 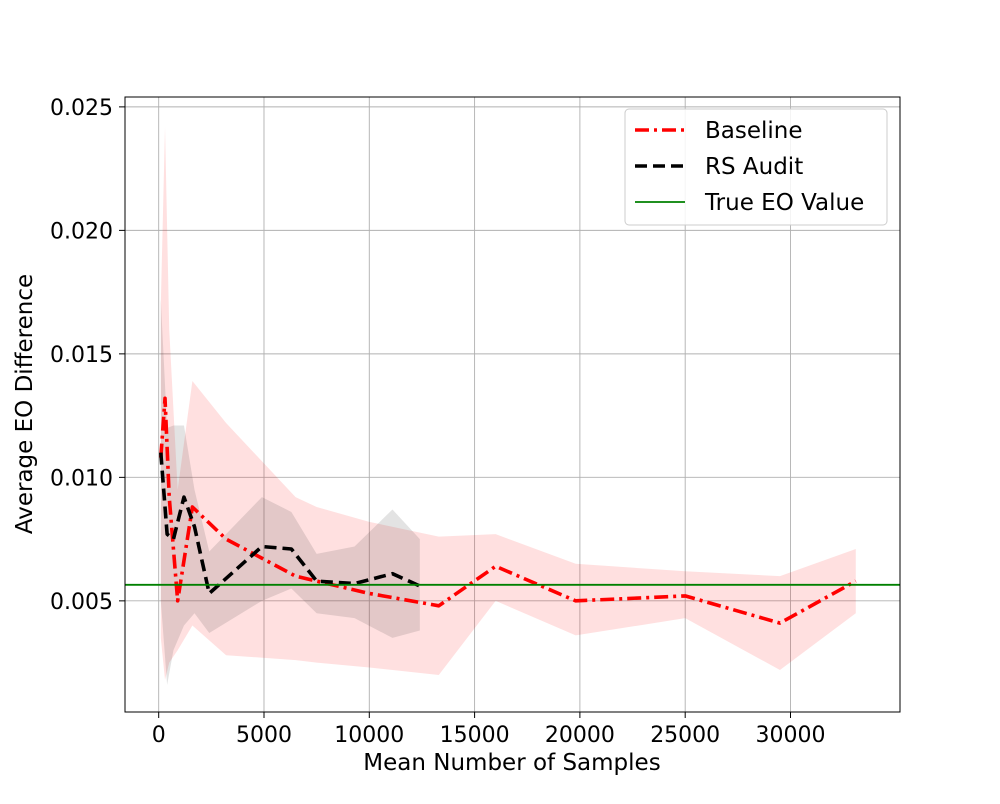 What do you see at coordinates (369, 735) in the screenshot?
I see `x-tick-label: 10000` at bounding box center [369, 735].